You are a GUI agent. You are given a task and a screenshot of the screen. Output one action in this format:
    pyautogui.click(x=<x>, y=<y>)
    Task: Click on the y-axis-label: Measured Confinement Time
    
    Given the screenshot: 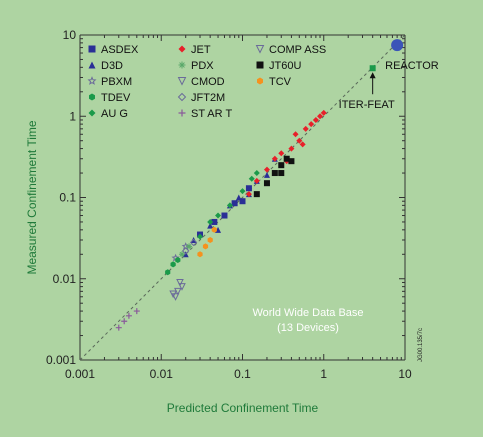 What is the action you would take?
    pyautogui.click(x=32, y=197)
    